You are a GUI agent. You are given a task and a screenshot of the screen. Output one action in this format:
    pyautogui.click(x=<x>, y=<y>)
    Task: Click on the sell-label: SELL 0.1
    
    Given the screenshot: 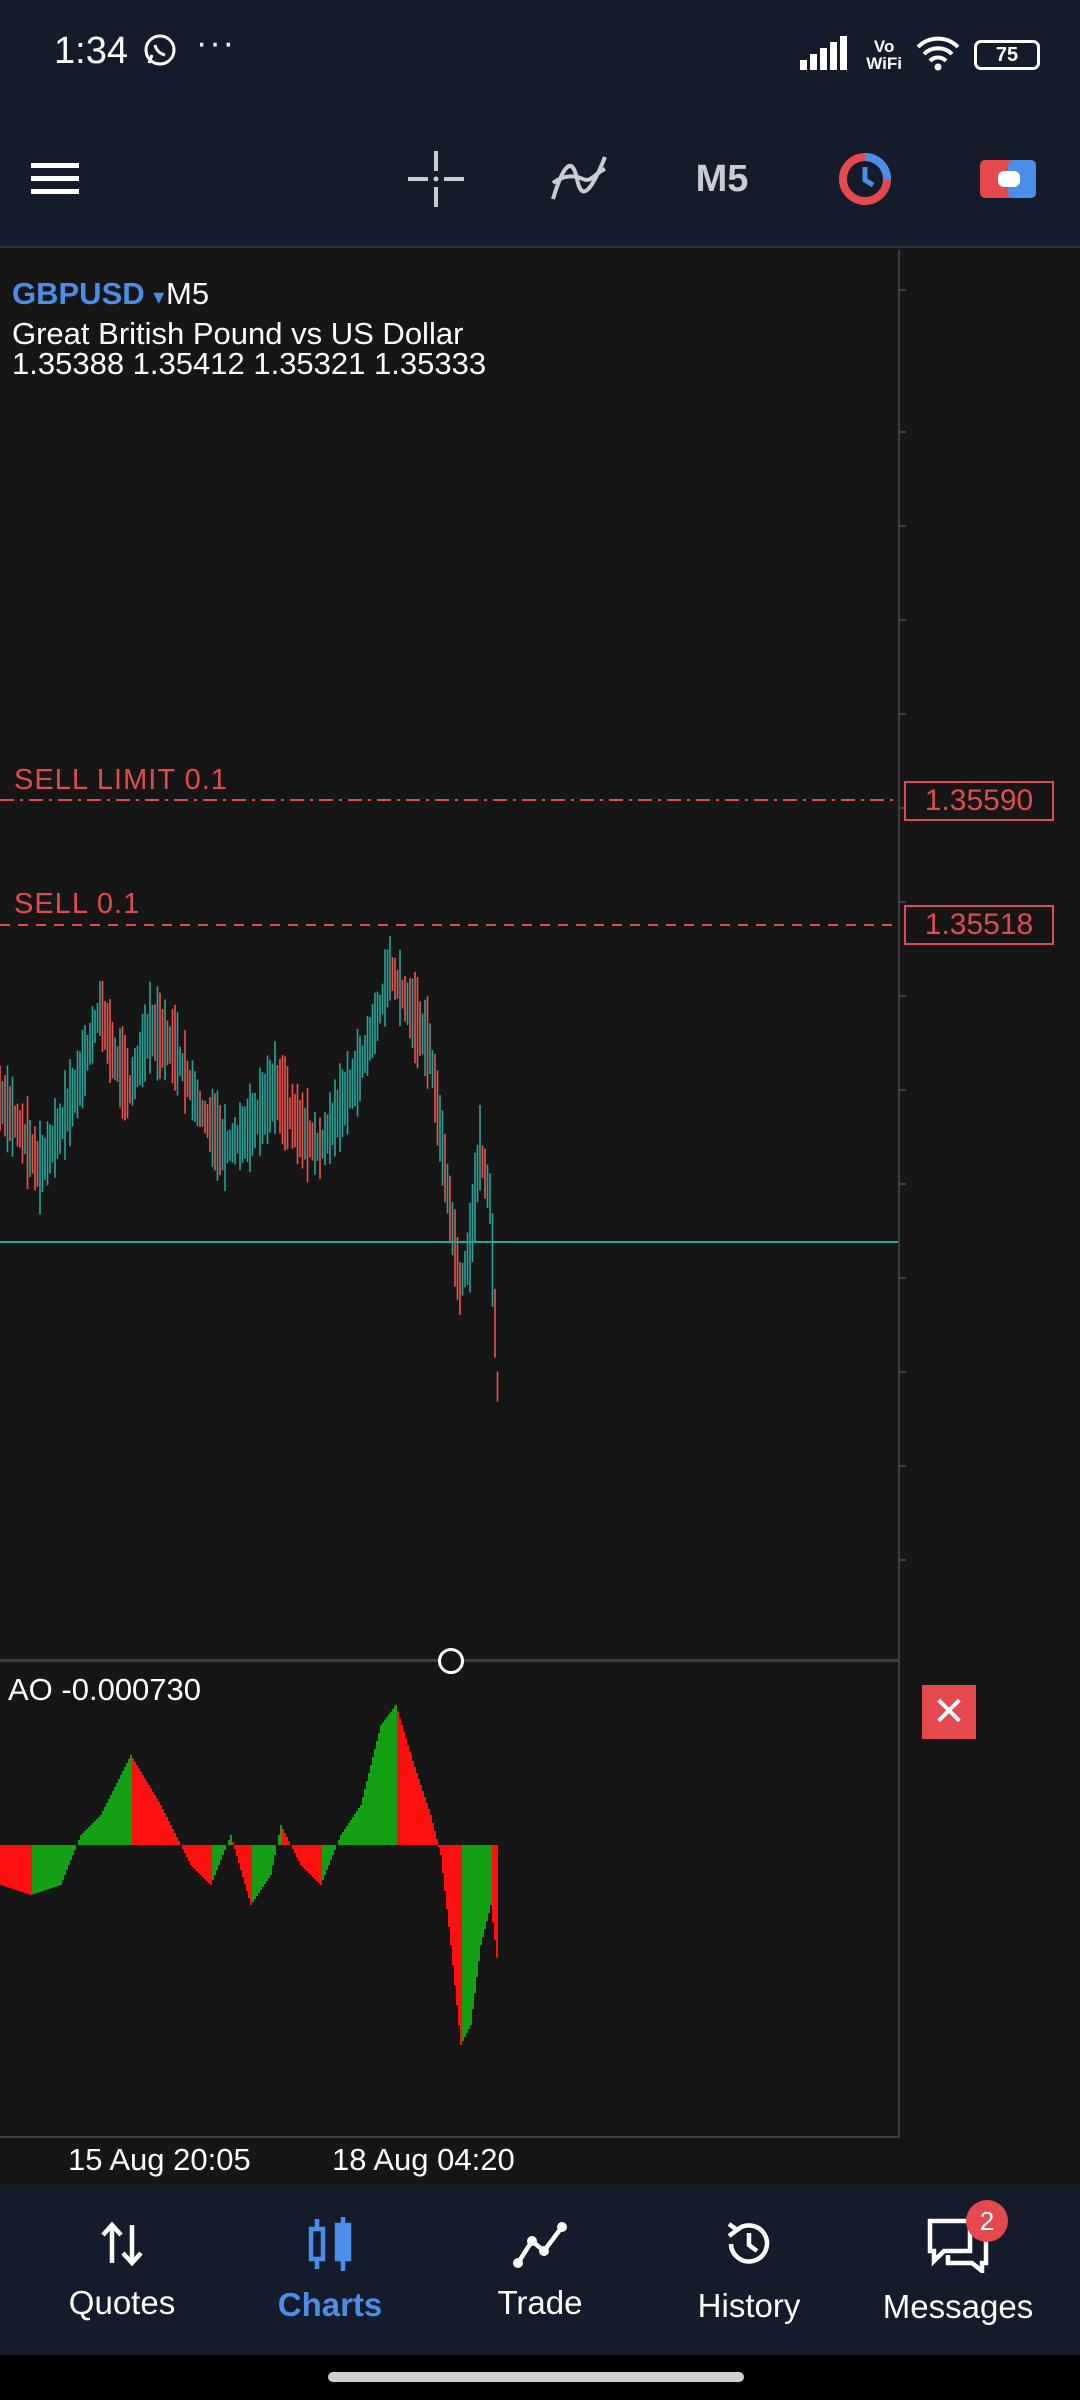 What is the action you would take?
    pyautogui.click(x=77, y=904)
    